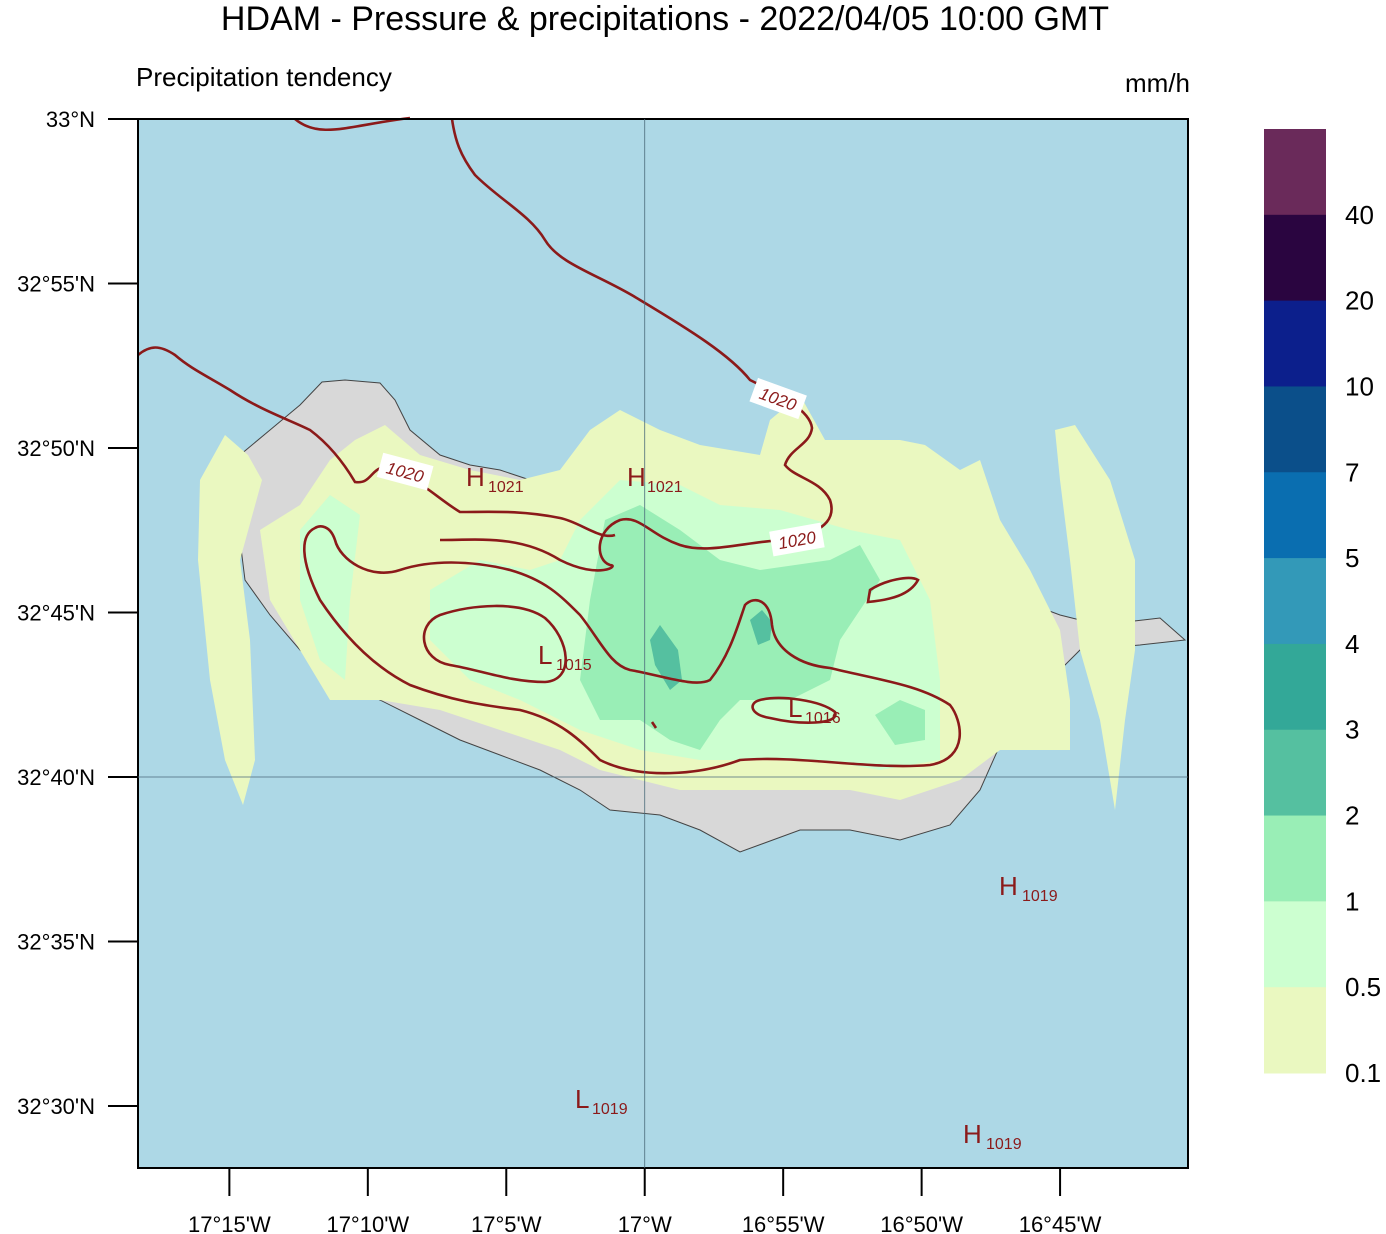 This screenshot has height=1234, width=1386. What do you see at coordinates (70, 119) in the screenshot?
I see `y-tick-label: 33°N` at bounding box center [70, 119].